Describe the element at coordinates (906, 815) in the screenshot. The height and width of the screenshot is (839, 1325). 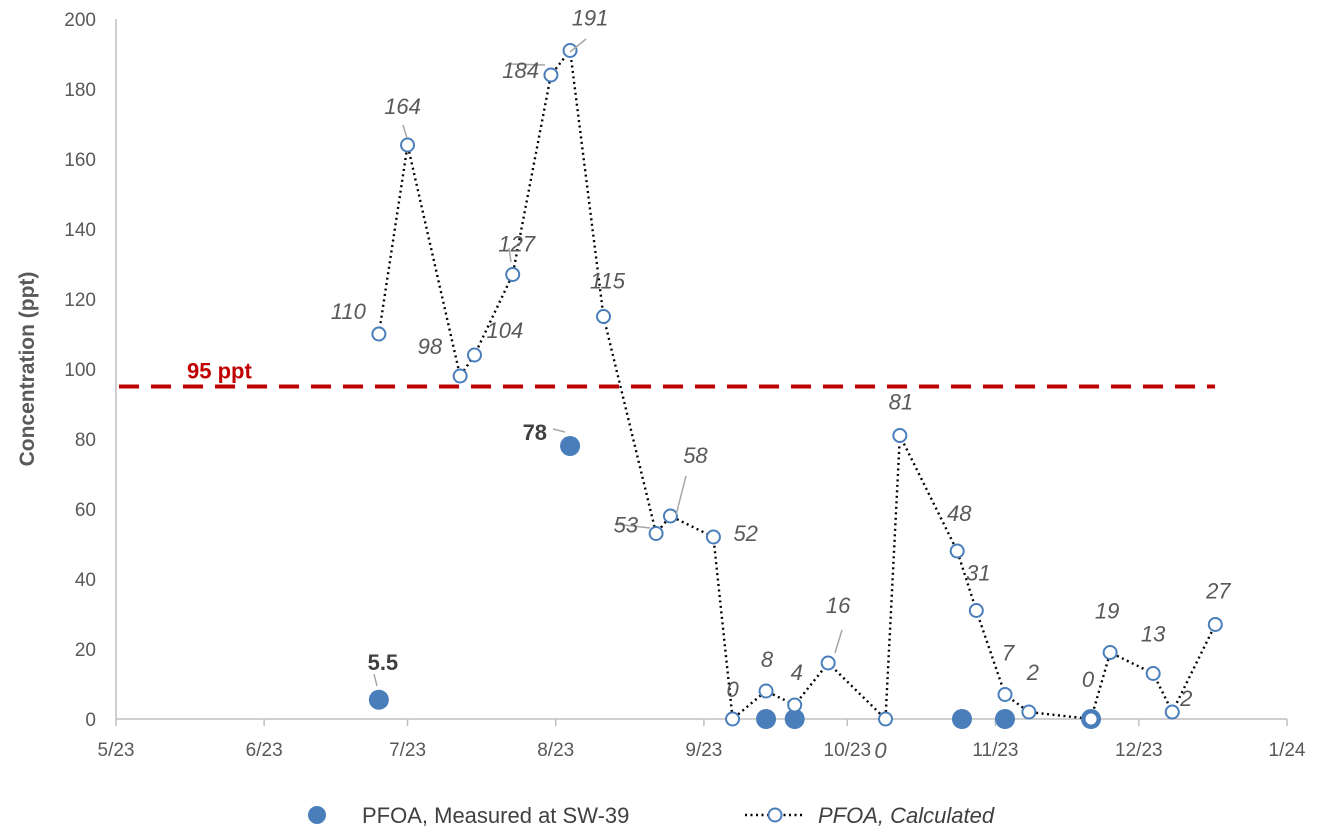
I see `legend-calculated-label: PFOA, Calculated` at that location.